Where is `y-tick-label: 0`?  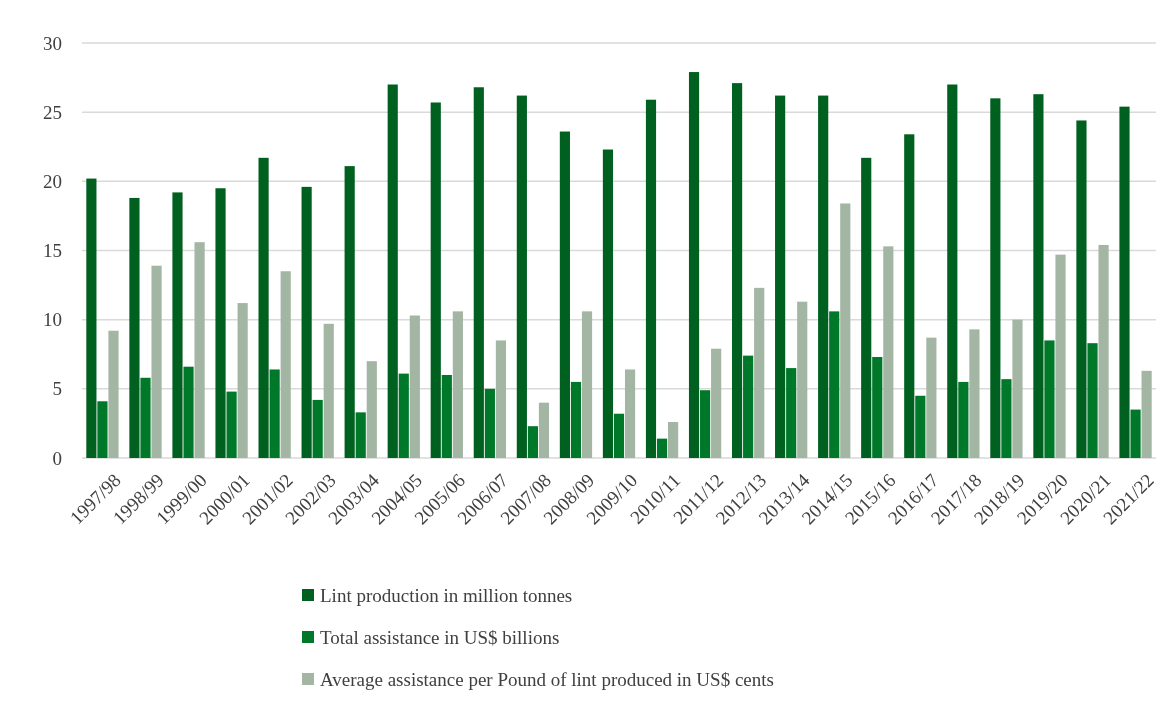 y-tick-label: 0 is located at coordinates (57, 458).